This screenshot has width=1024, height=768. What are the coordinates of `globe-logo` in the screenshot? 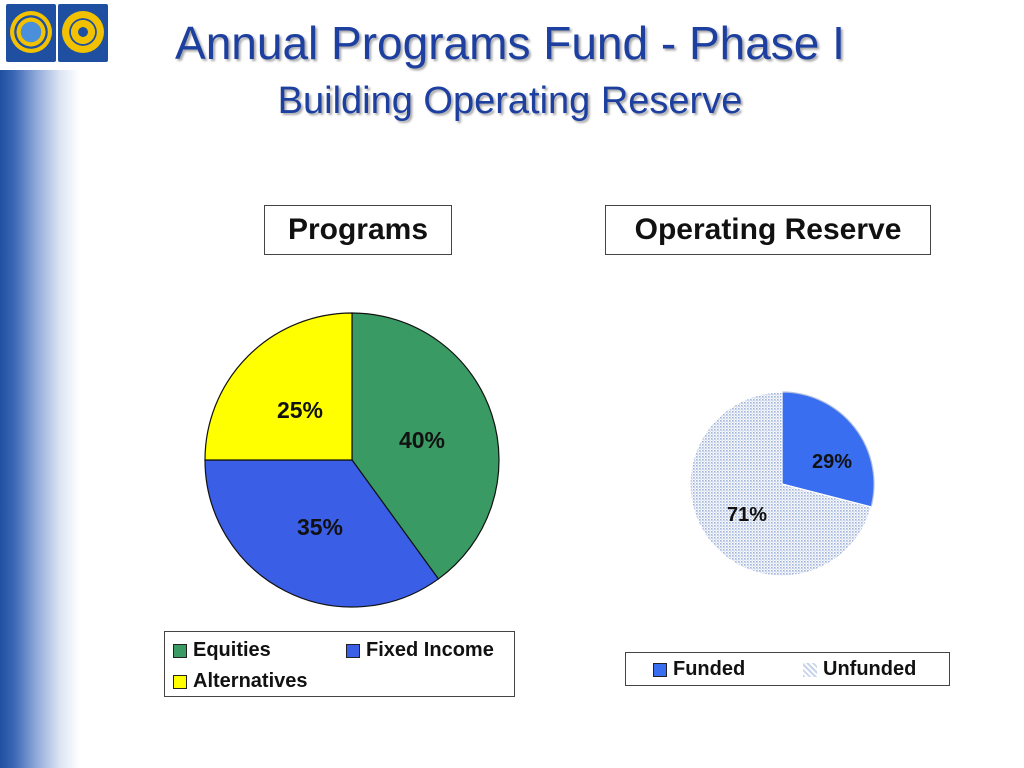 It's located at (31, 33).